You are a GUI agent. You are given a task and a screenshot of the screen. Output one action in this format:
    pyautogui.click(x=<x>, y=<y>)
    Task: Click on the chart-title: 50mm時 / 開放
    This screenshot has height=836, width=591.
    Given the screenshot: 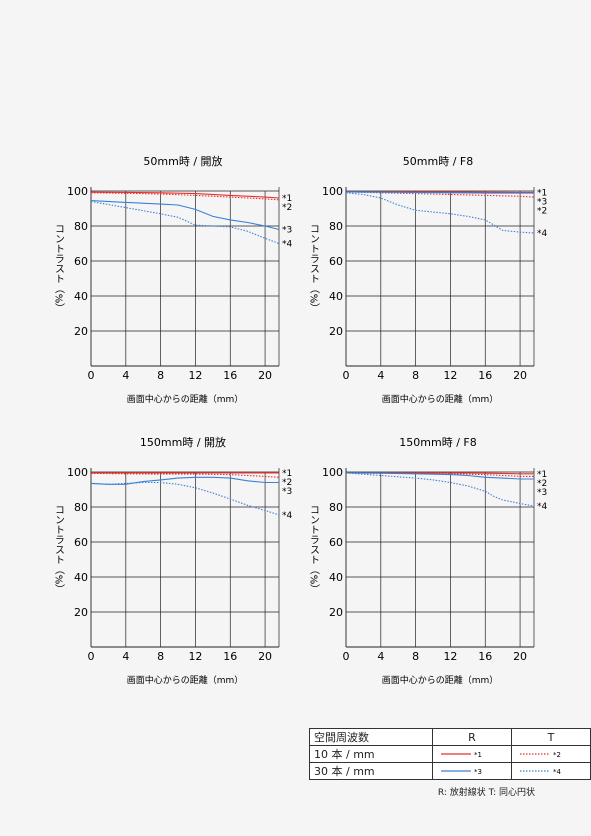 What is the action you would take?
    pyautogui.click(x=182, y=161)
    